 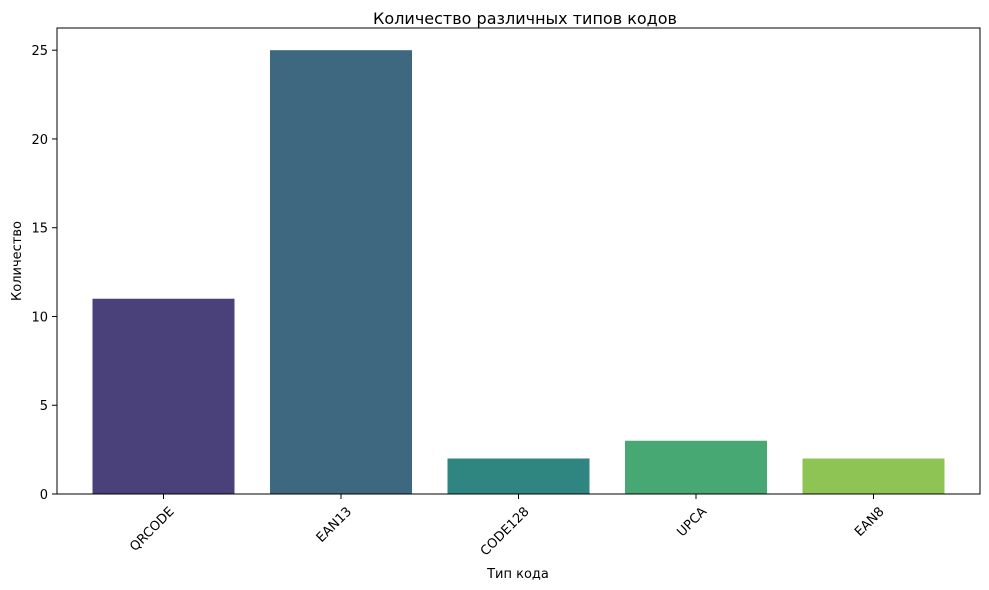 I want to click on bar-ean13, so click(x=341, y=272).